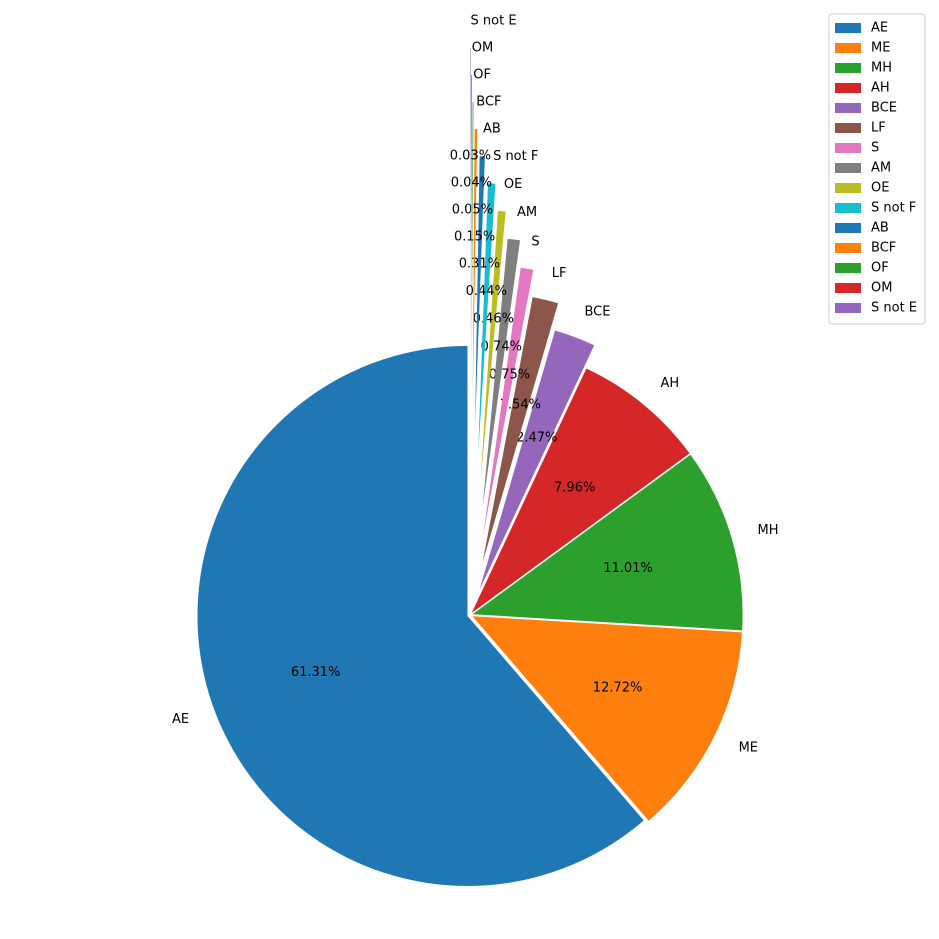  Describe the element at coordinates (482, 75) in the screenshot. I see `slice-label: OF` at that location.